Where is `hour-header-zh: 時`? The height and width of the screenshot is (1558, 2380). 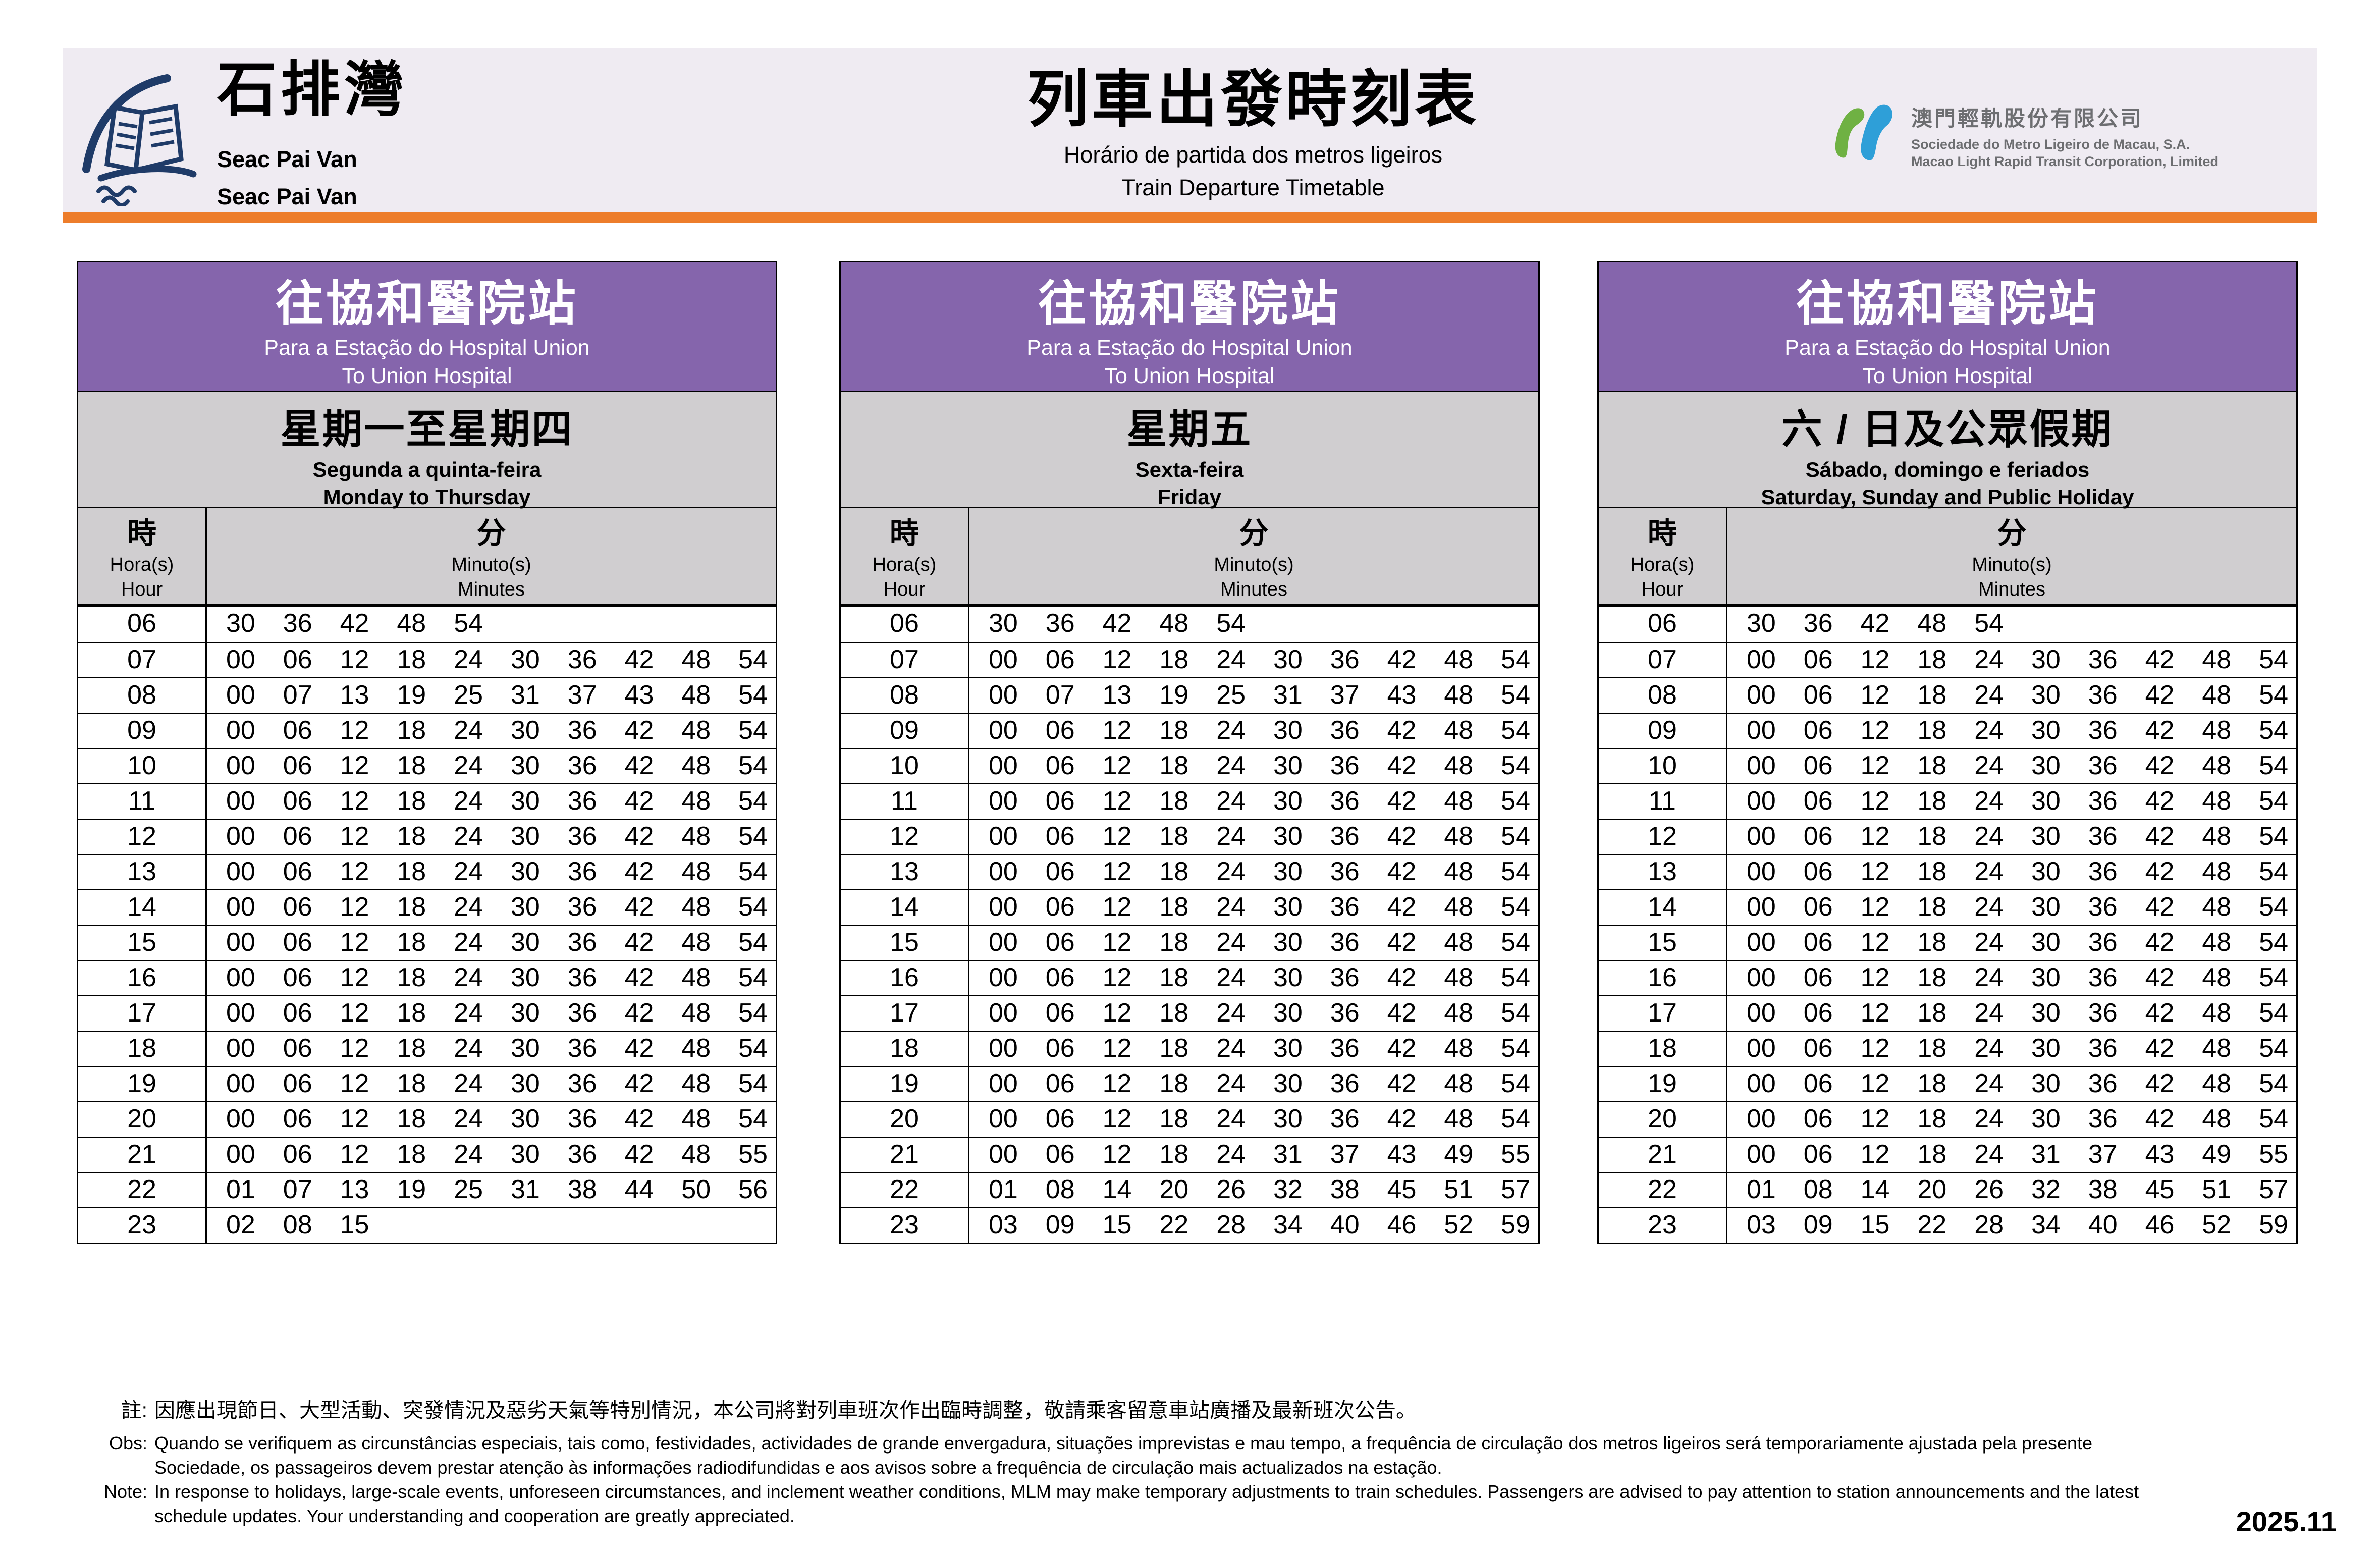 hour-header-zh: 時 is located at coordinates (142, 533).